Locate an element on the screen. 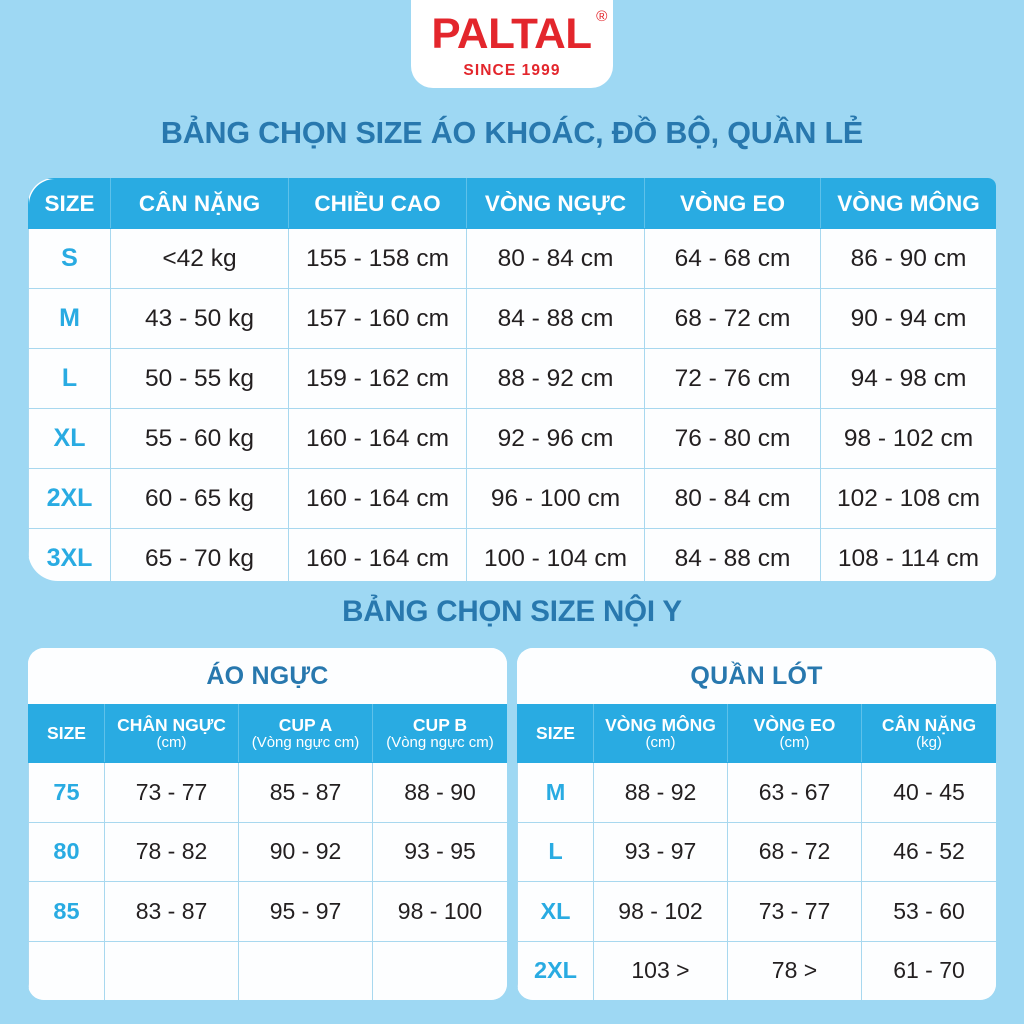 The image size is (1024, 1024). brand-name: PALTAL ® is located at coordinates (519, 33).